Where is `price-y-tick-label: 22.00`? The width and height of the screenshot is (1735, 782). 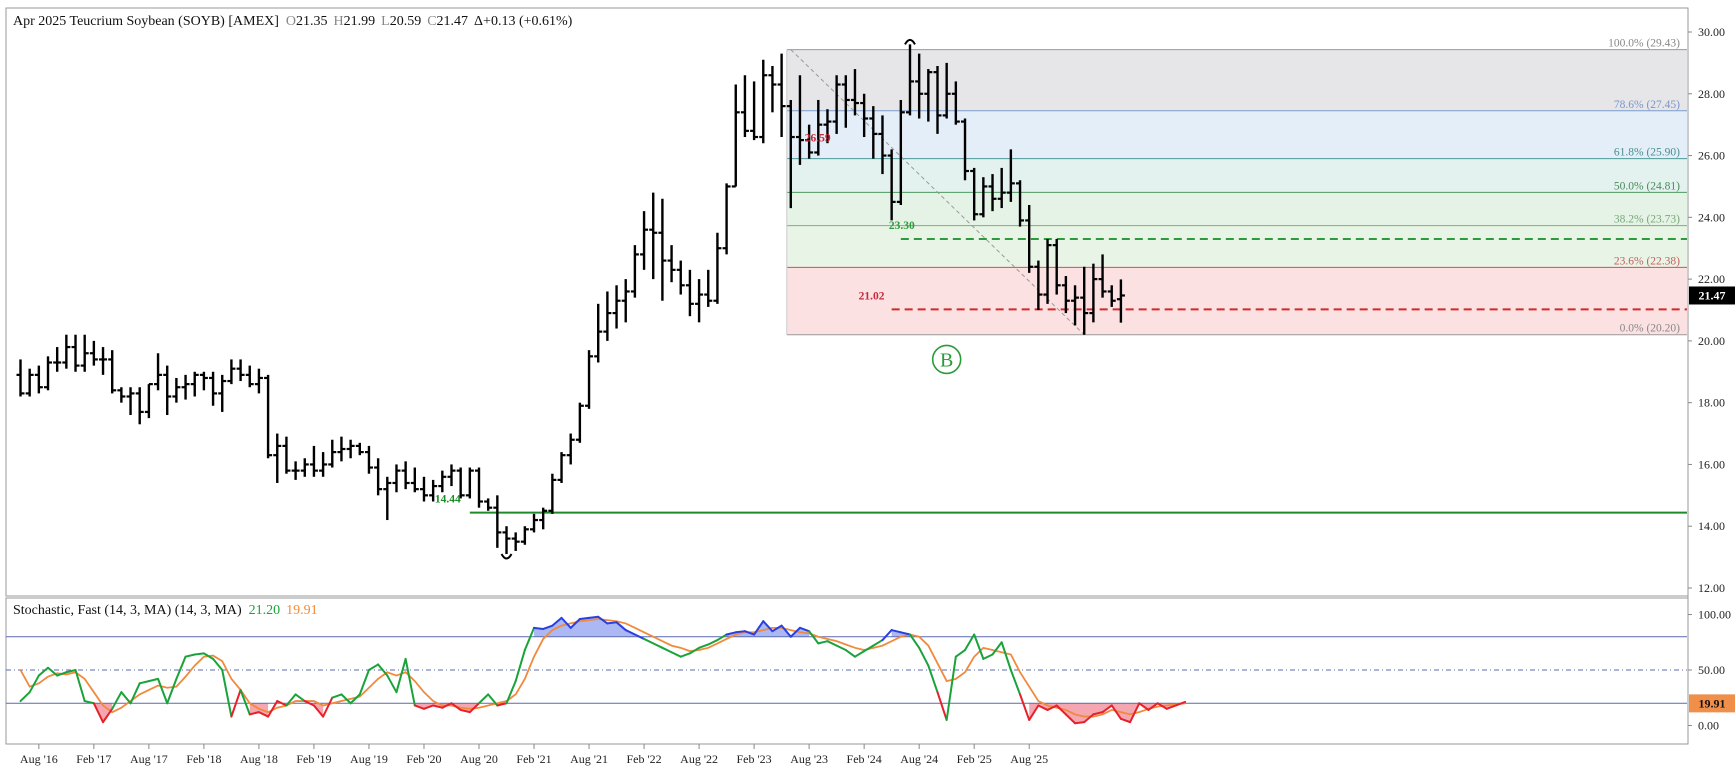 price-y-tick-label: 22.00 is located at coordinates (1711, 279).